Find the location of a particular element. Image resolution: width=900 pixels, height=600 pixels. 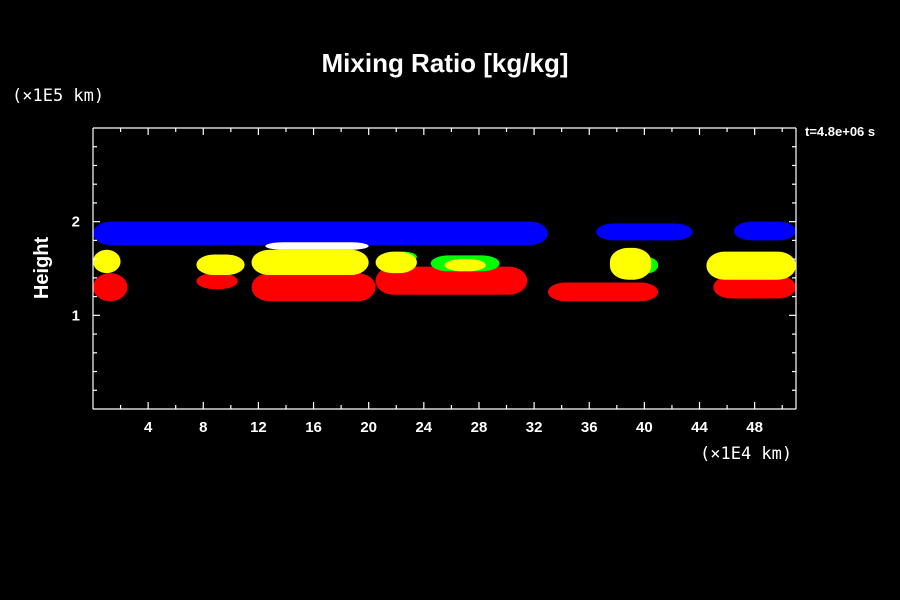

y-unit-label: (×1E5 km) is located at coordinates (58, 96).